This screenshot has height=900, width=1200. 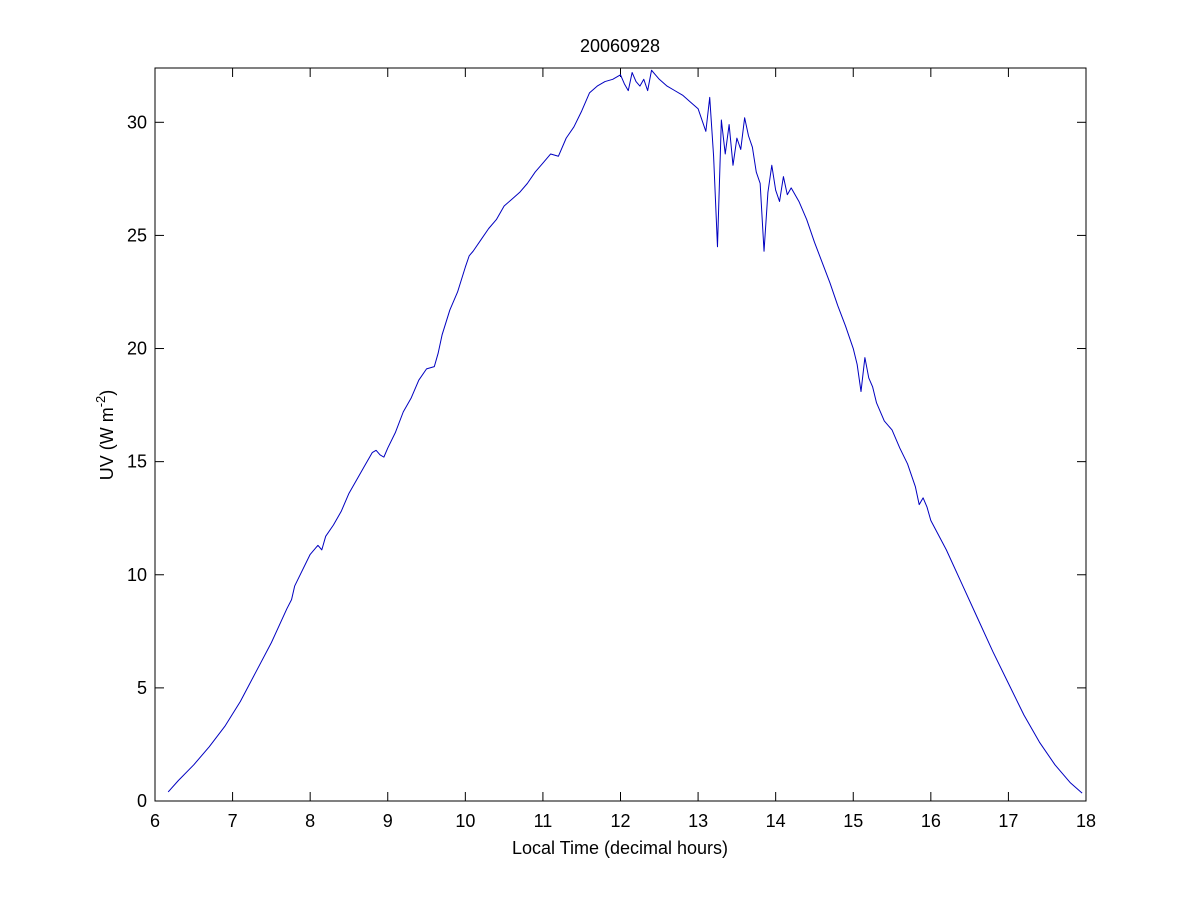 What do you see at coordinates (776, 821) in the screenshot?
I see `x-tick-label: 14` at bounding box center [776, 821].